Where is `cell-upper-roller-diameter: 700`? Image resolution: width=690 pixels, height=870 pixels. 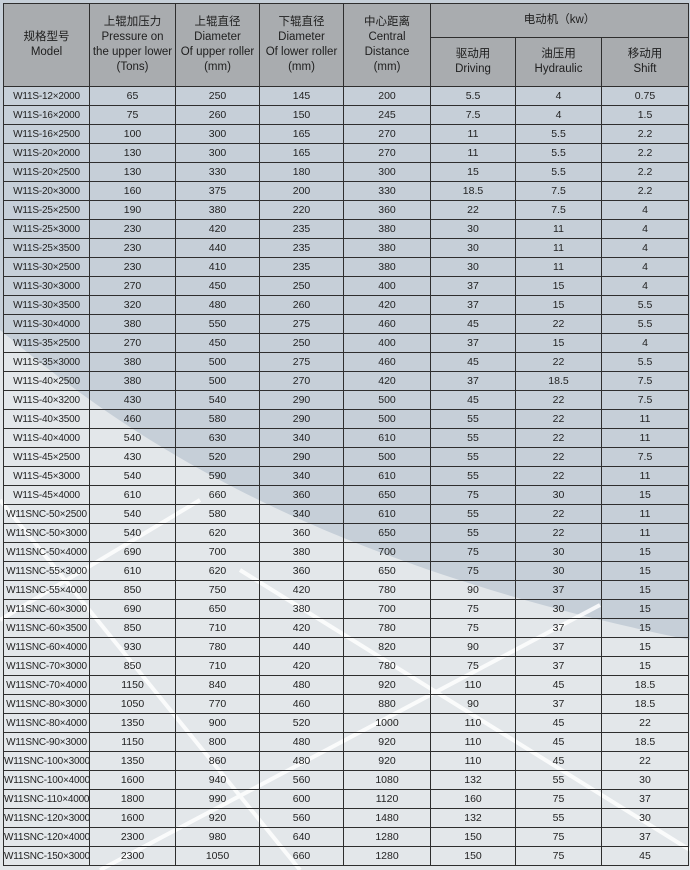 cell-upper-roller-diameter: 700 is located at coordinates (217, 552).